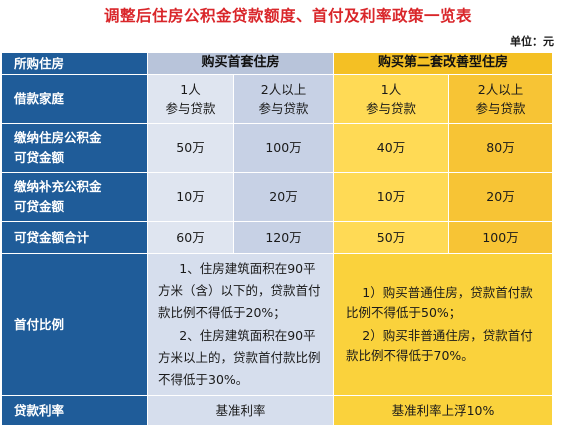 Image resolution: width=576 pixels, height=432 pixels. Describe the element at coordinates (501, 99) in the screenshot. I see `borrower-second-two: 2人以上参与贷款` at that location.